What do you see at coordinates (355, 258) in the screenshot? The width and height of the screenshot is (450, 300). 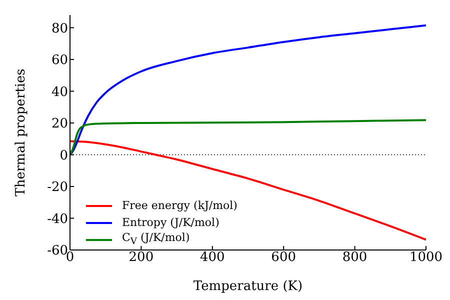 I see `x-tick-label: 800` at bounding box center [355, 258].